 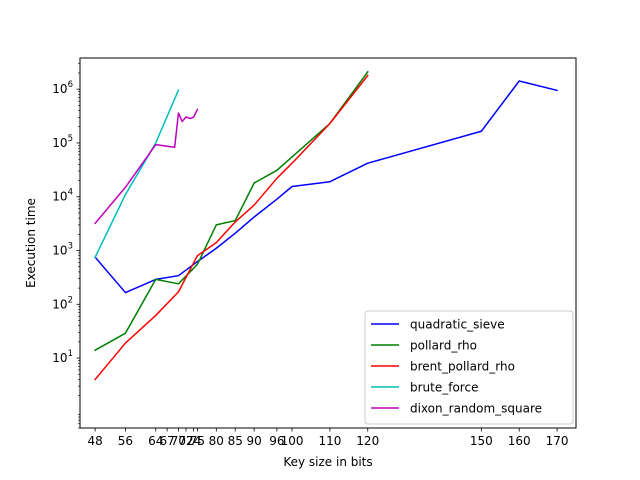 What do you see at coordinates (235, 441) in the screenshot?
I see `x-tick-label: 85` at bounding box center [235, 441].